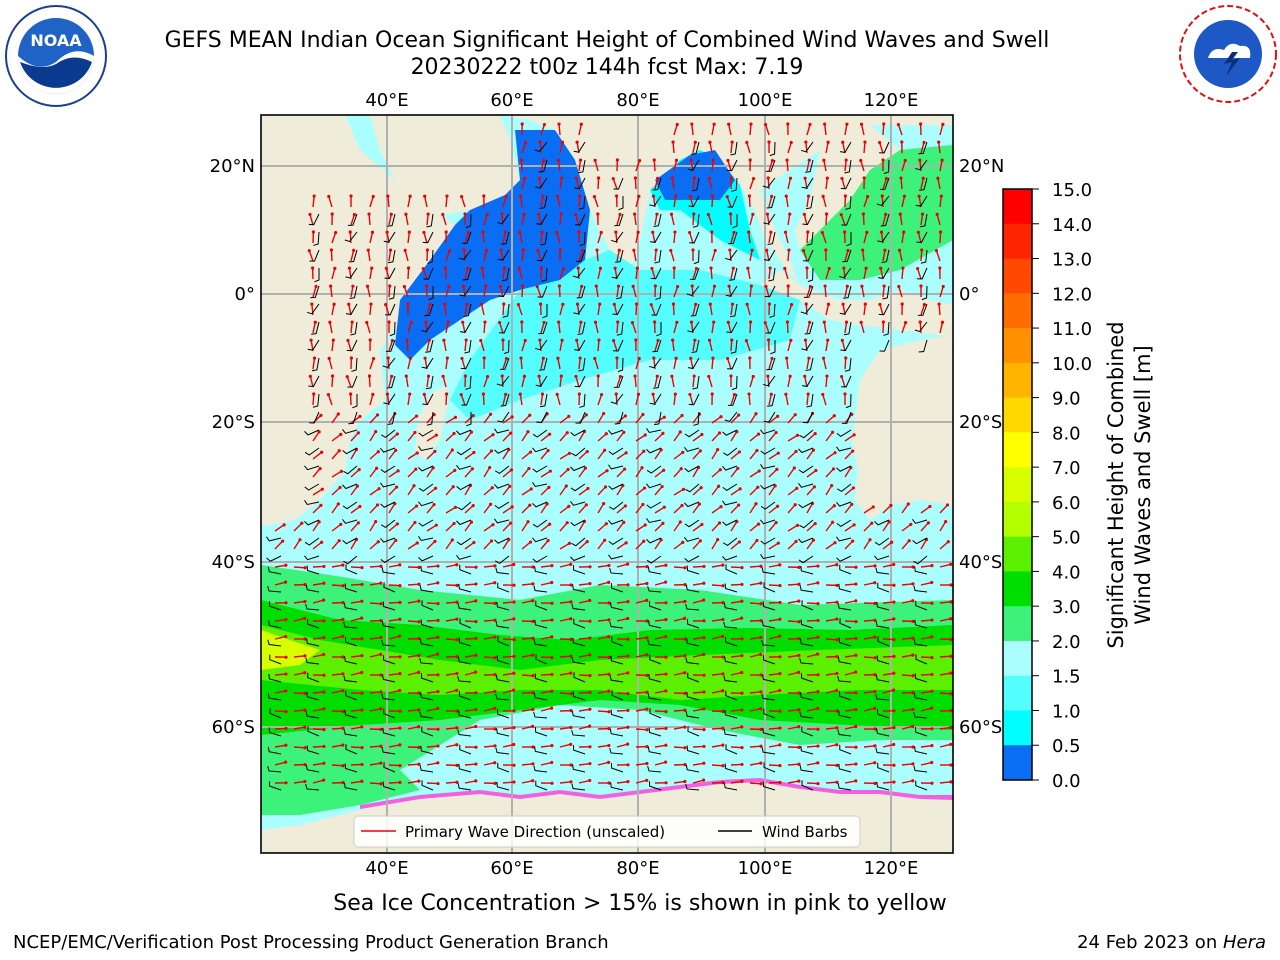 The image size is (1280, 960). What do you see at coordinates (1072, 364) in the screenshot?
I see `colorbar-tick-label: 10.0` at bounding box center [1072, 364].